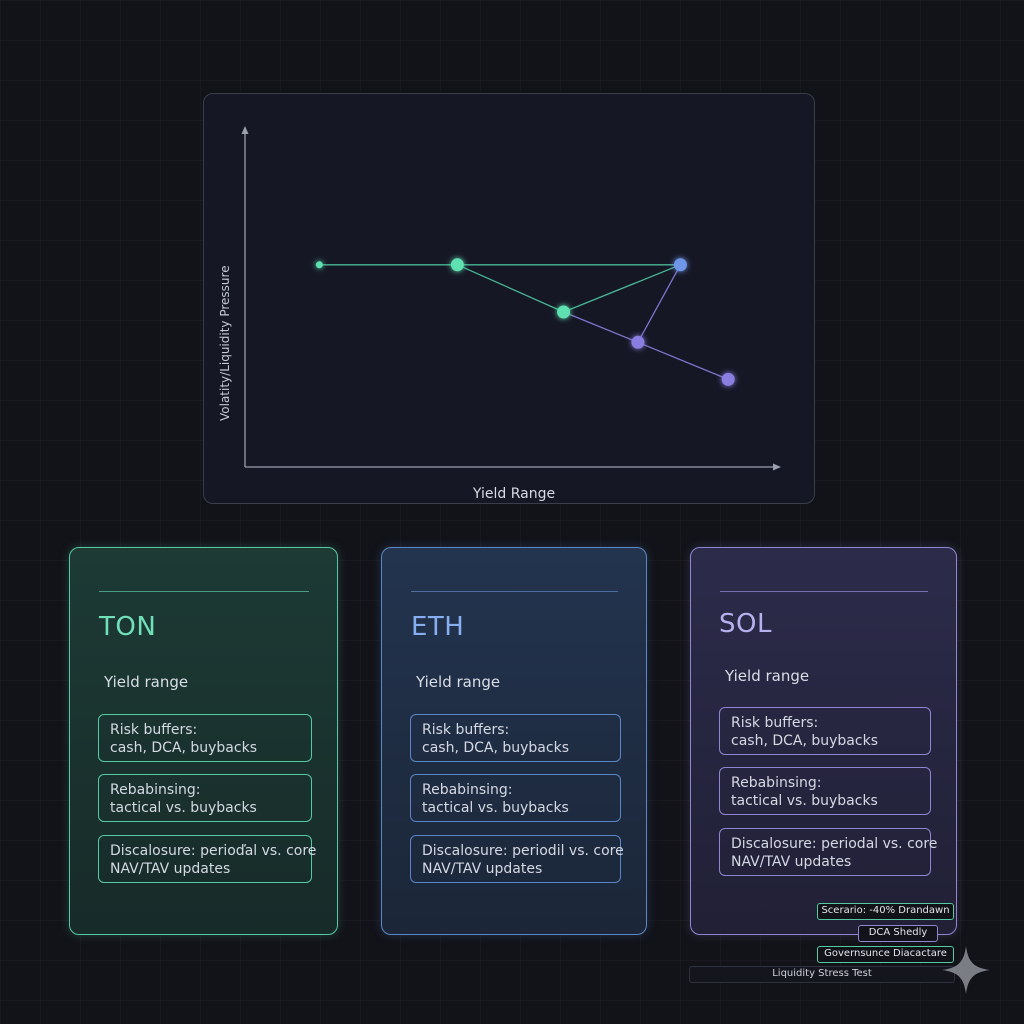 The height and width of the screenshot is (1024, 1024). I want to click on card-title: TON, so click(128, 627).